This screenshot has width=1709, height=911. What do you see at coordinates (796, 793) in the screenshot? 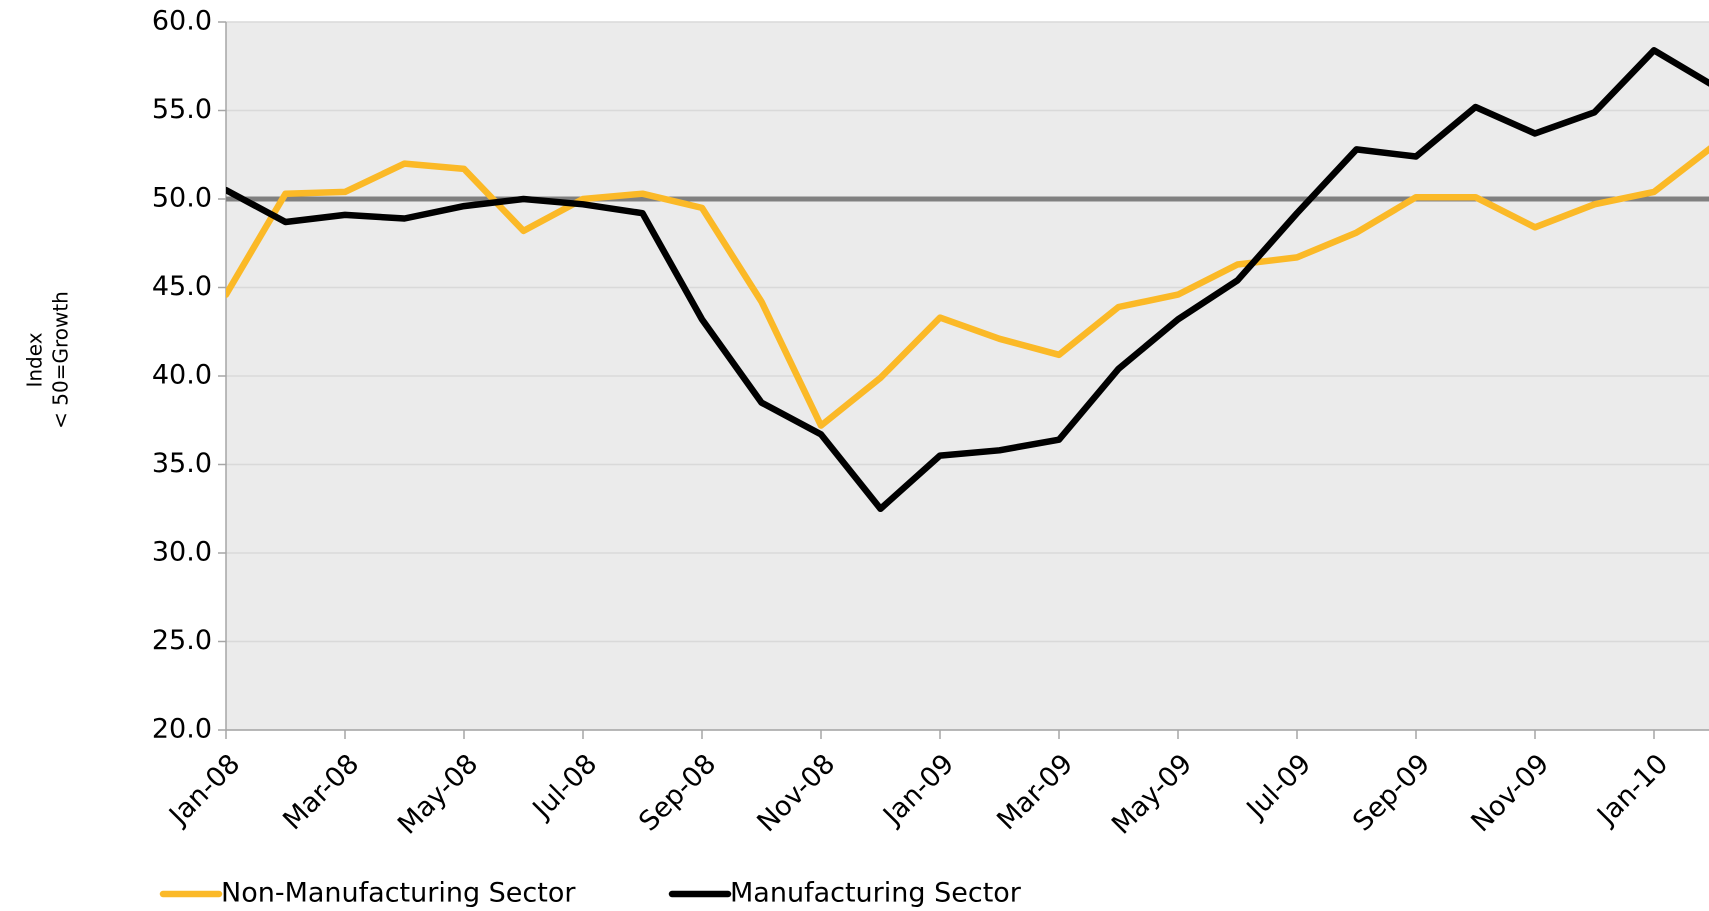
I see `x-tick-label: Nov-08` at bounding box center [796, 793].